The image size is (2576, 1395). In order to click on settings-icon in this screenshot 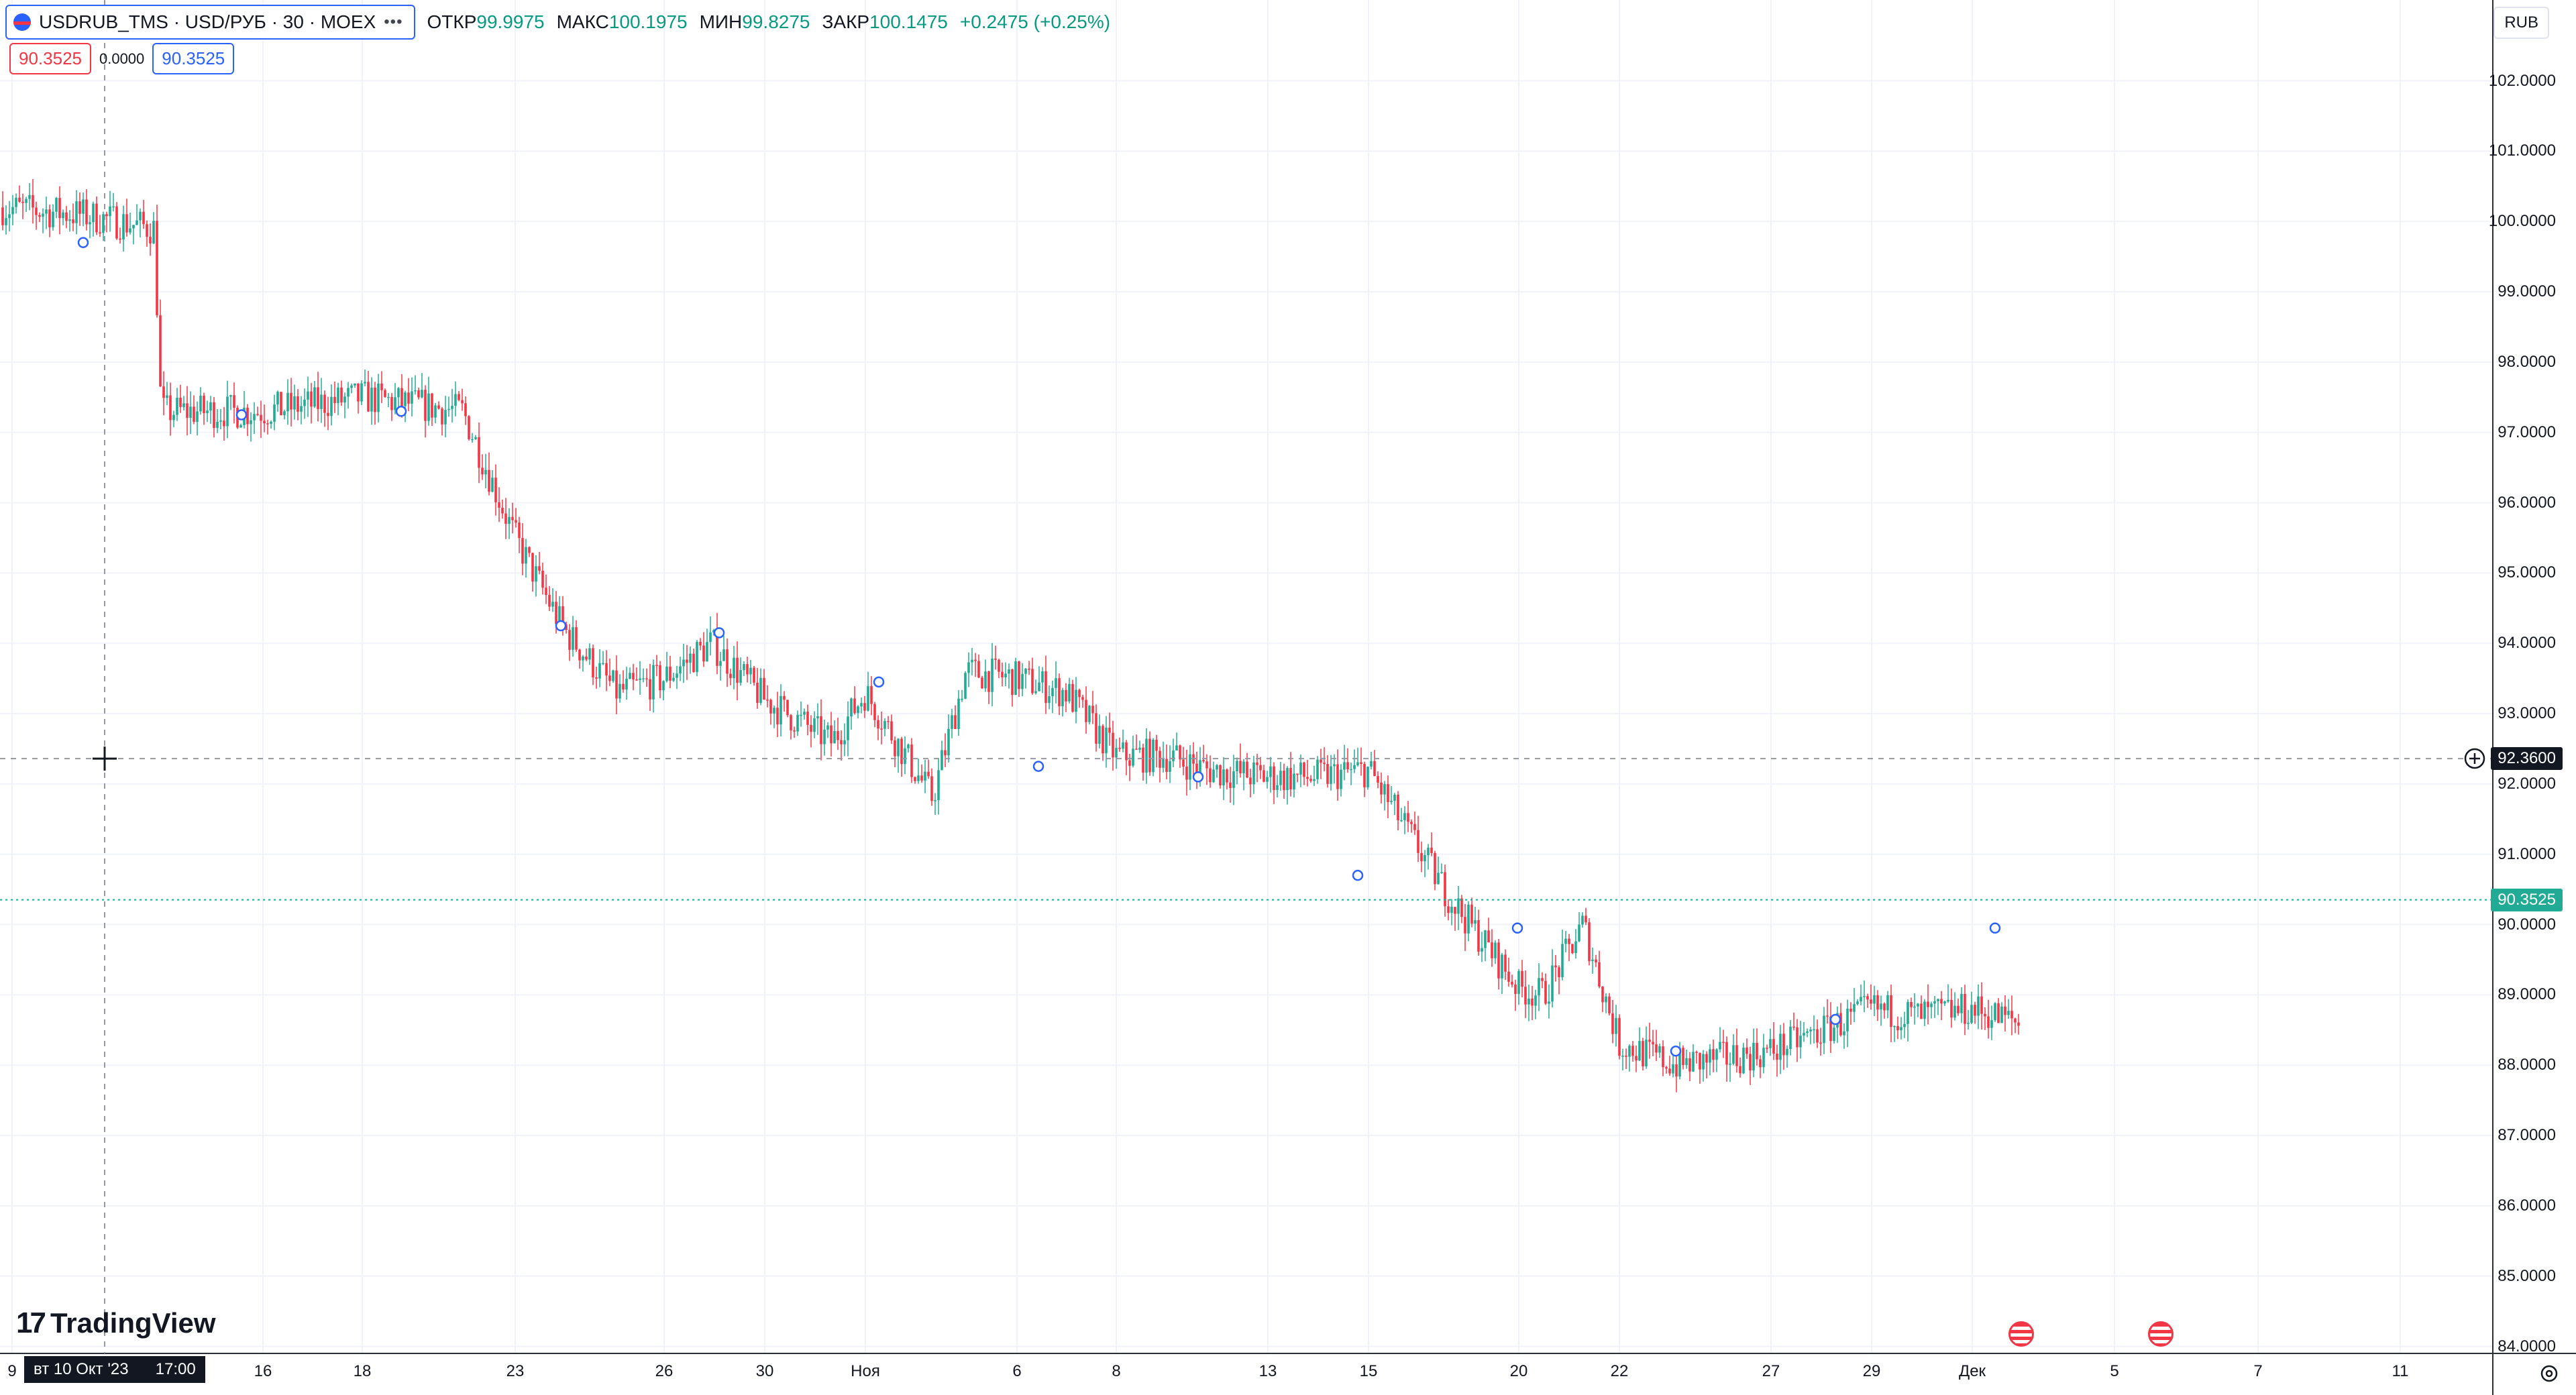, I will do `click(2549, 1373)`.